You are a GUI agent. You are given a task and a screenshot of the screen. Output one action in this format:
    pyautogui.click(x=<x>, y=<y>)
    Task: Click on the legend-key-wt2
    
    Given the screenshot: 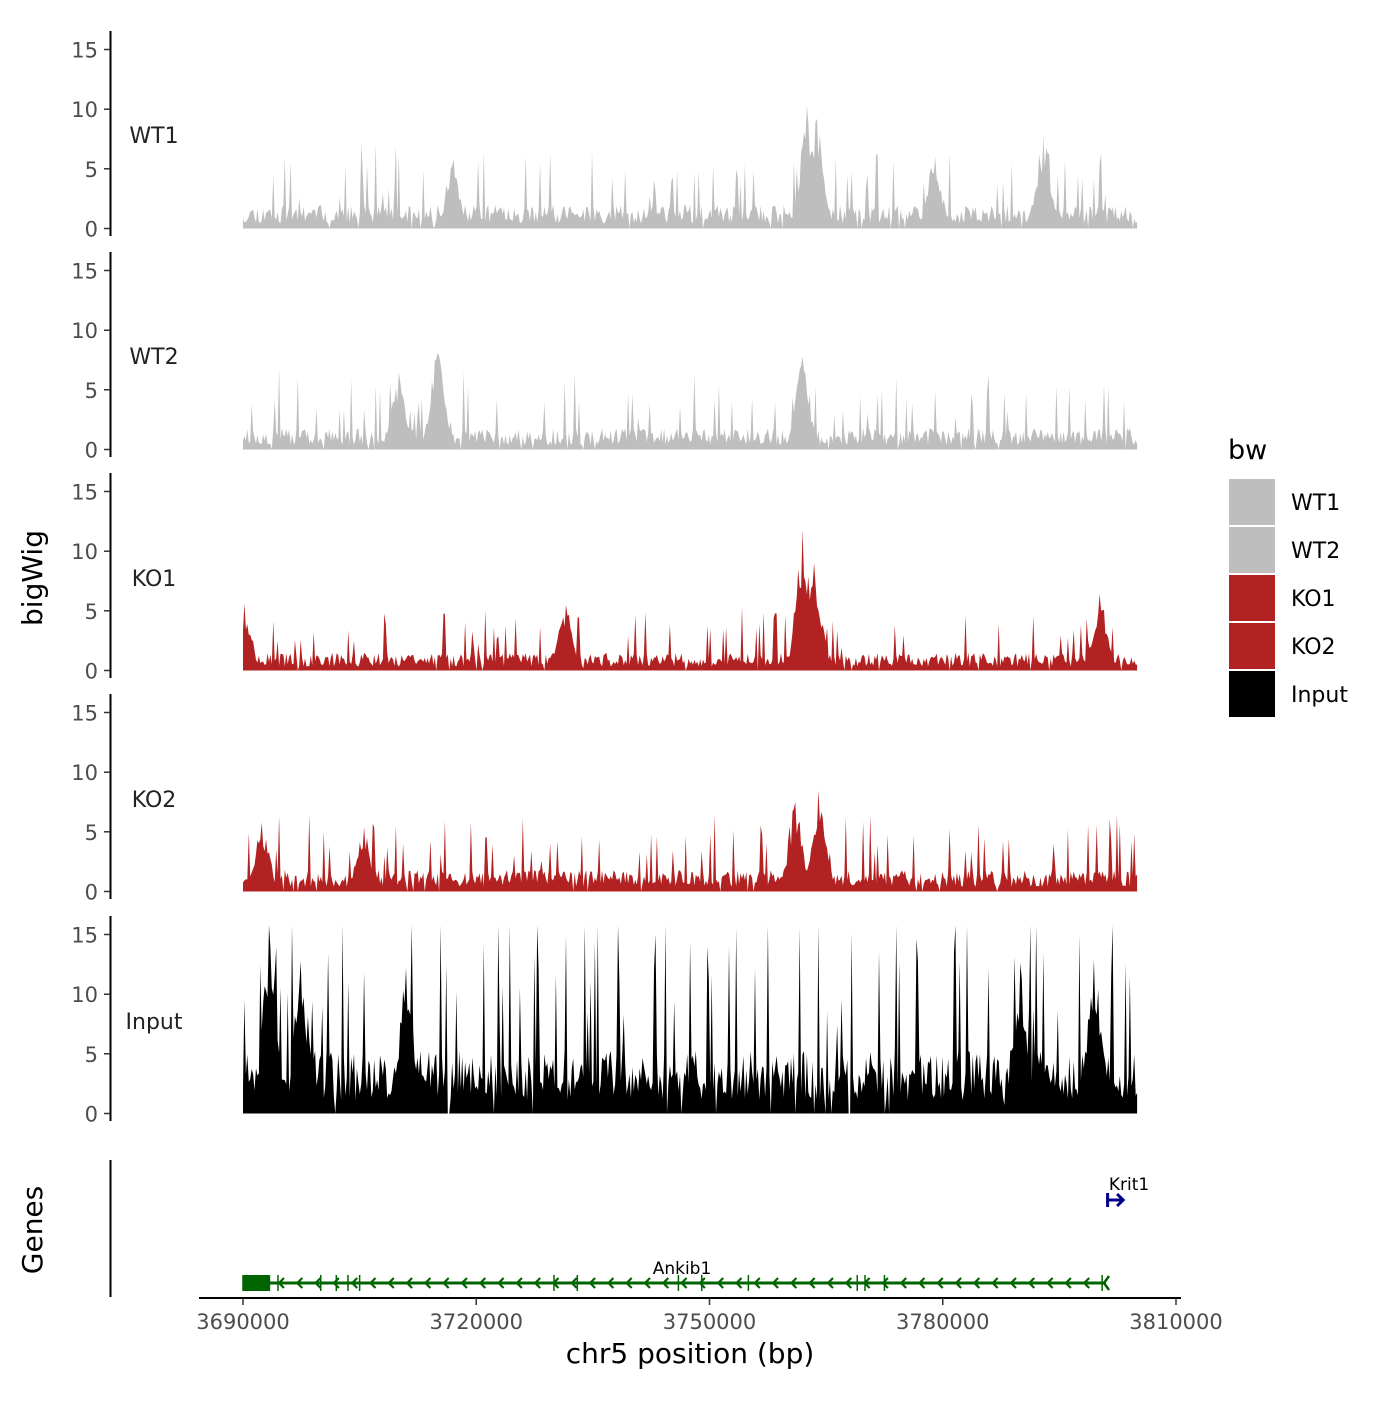 What is the action you would take?
    pyautogui.click(x=1252, y=550)
    